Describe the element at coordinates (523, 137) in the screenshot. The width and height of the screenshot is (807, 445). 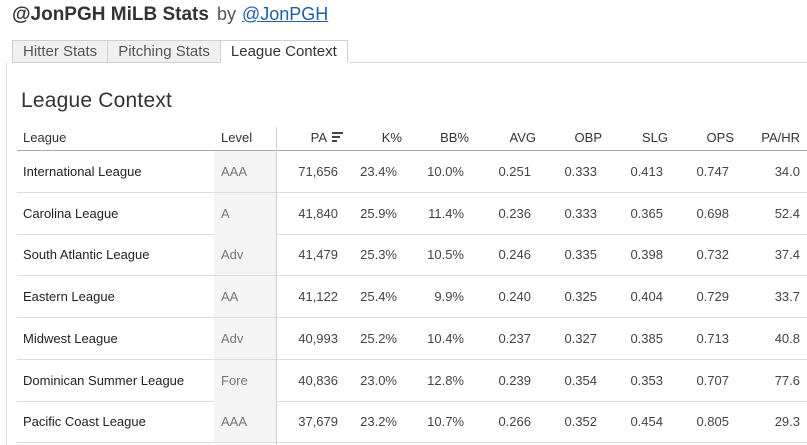
I see `column-header-avg: AVG` at that location.